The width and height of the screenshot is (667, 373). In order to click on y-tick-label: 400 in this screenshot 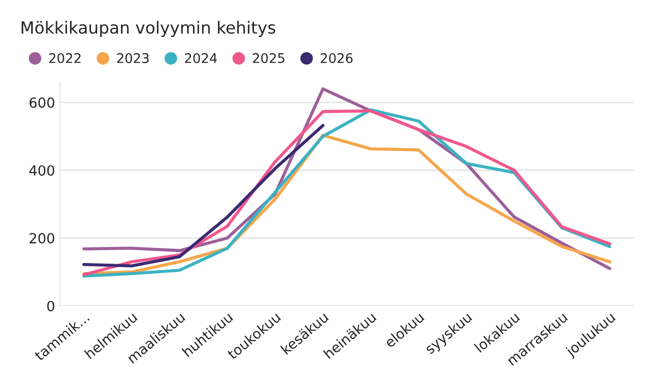, I will do `click(41, 170)`.